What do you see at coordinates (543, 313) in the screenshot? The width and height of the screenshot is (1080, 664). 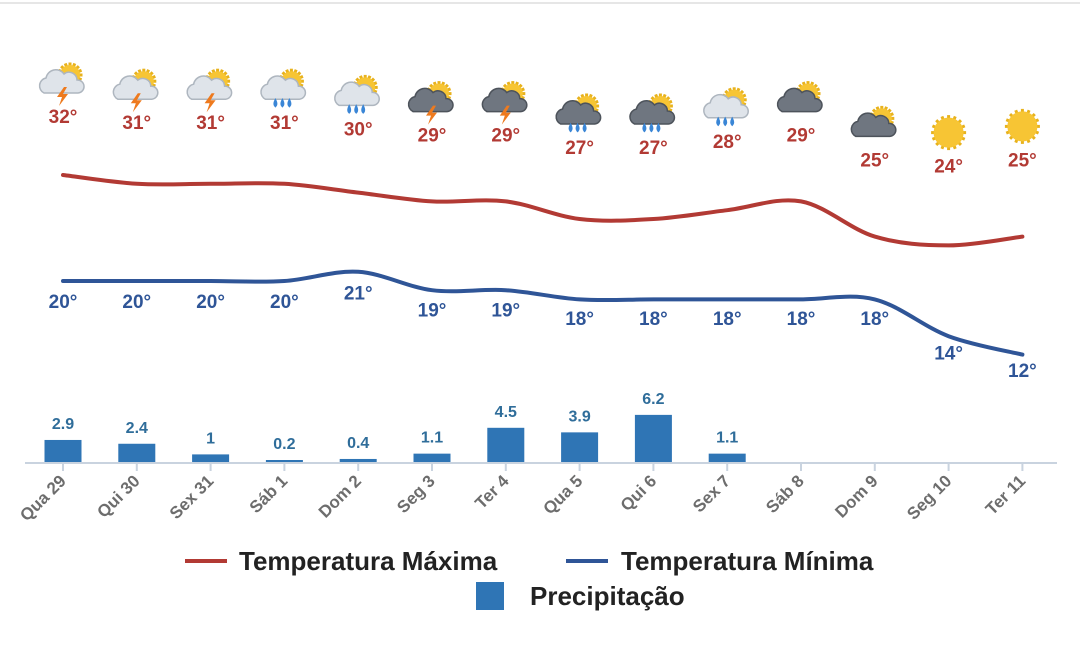 I see `min-temperature-line` at bounding box center [543, 313].